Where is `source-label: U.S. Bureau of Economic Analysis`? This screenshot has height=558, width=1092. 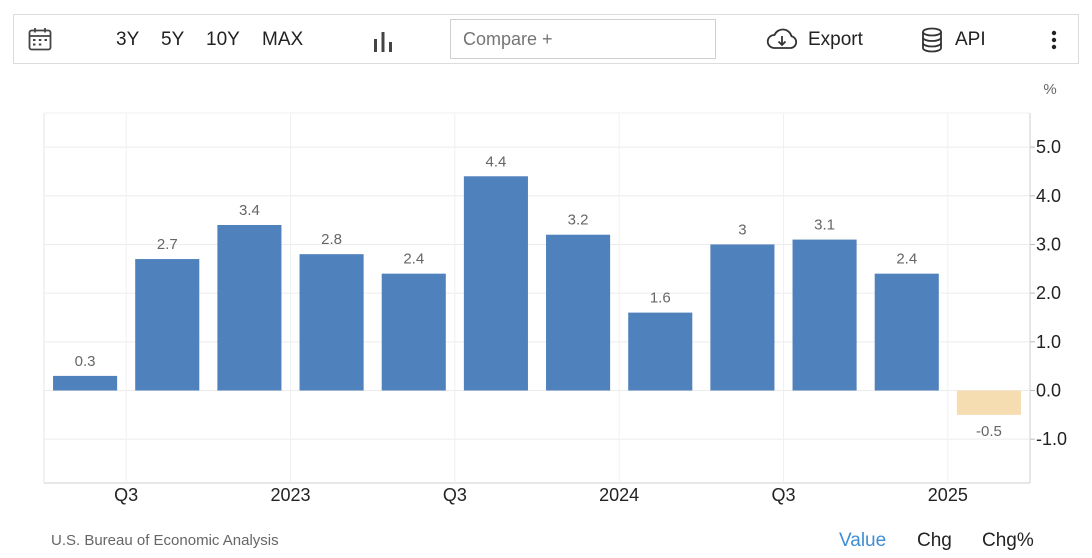 source-label: U.S. Bureau of Economic Analysis is located at coordinates (165, 540).